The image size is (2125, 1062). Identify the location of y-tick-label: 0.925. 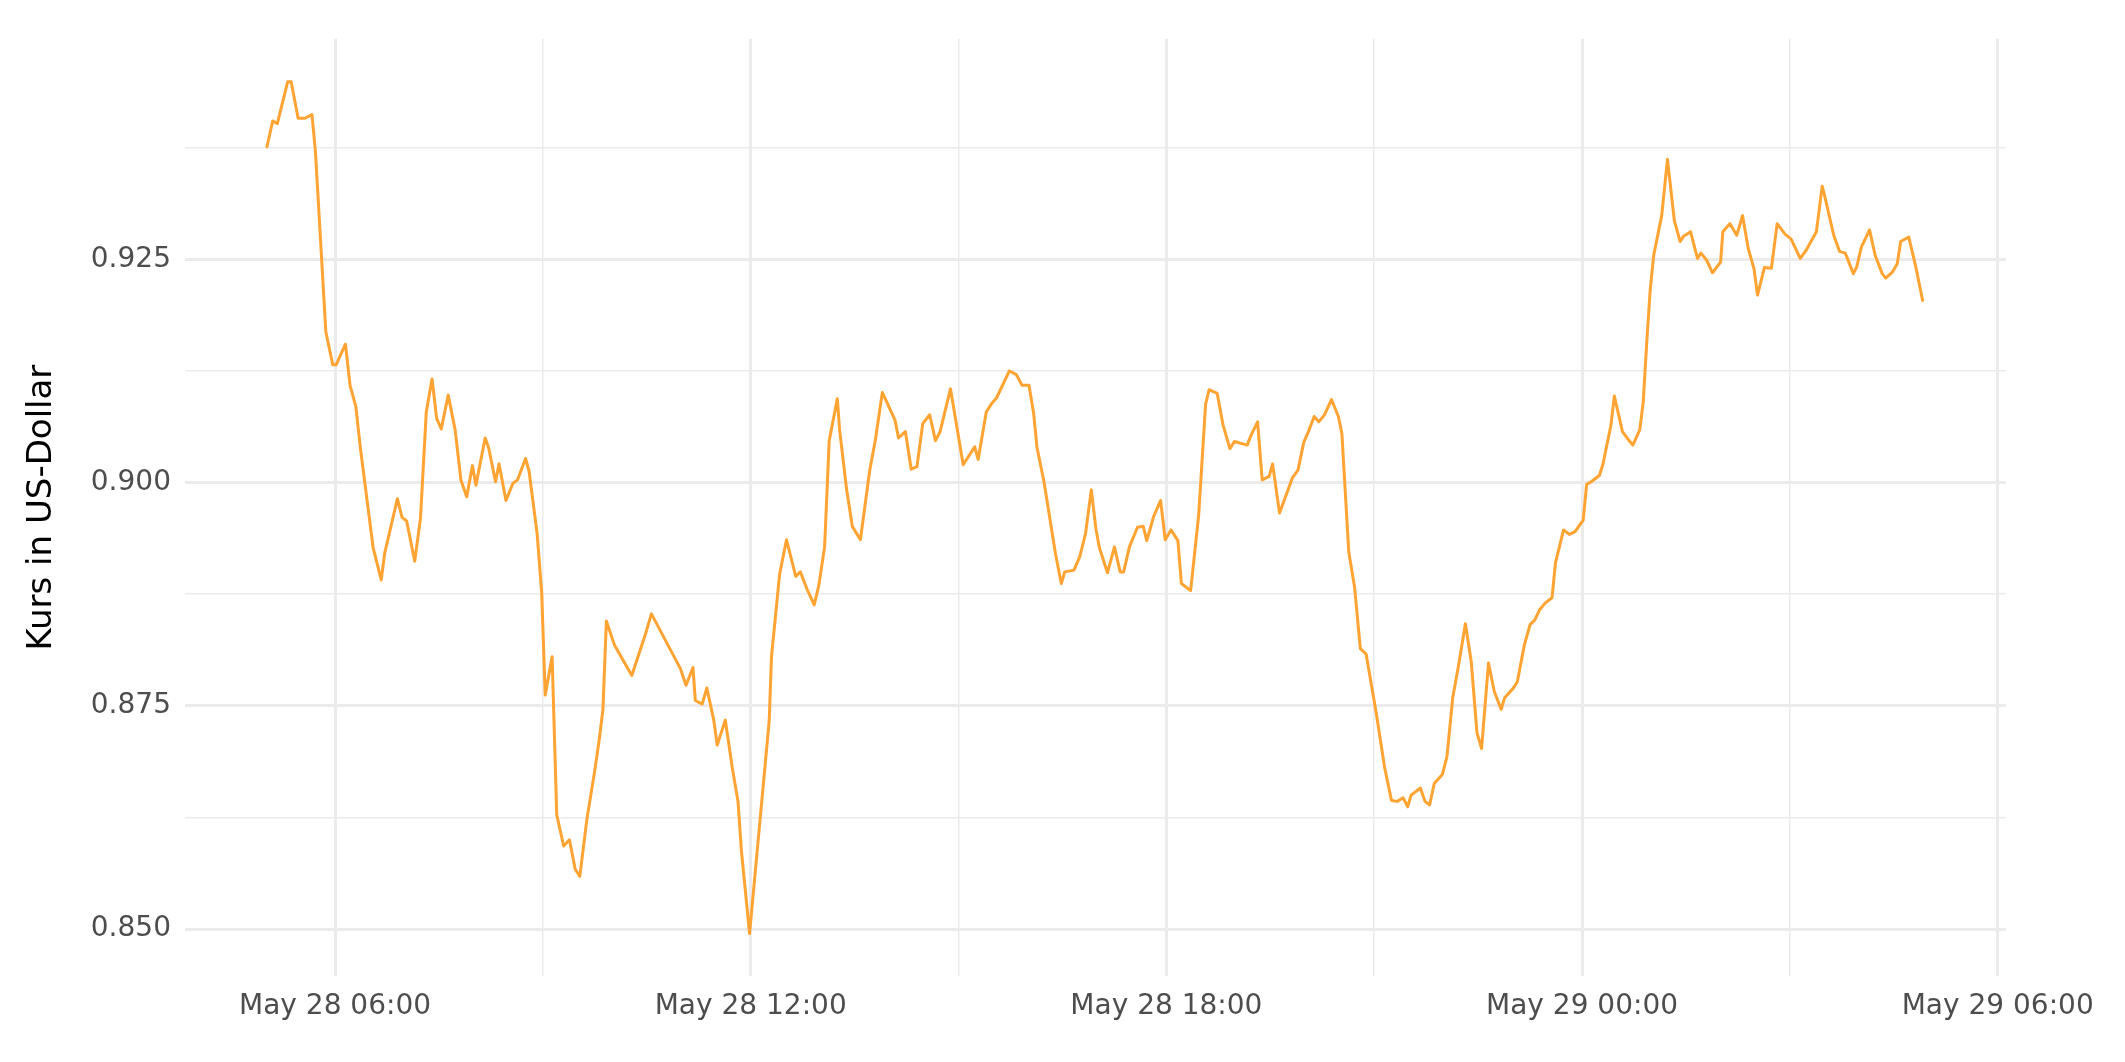
(130, 257).